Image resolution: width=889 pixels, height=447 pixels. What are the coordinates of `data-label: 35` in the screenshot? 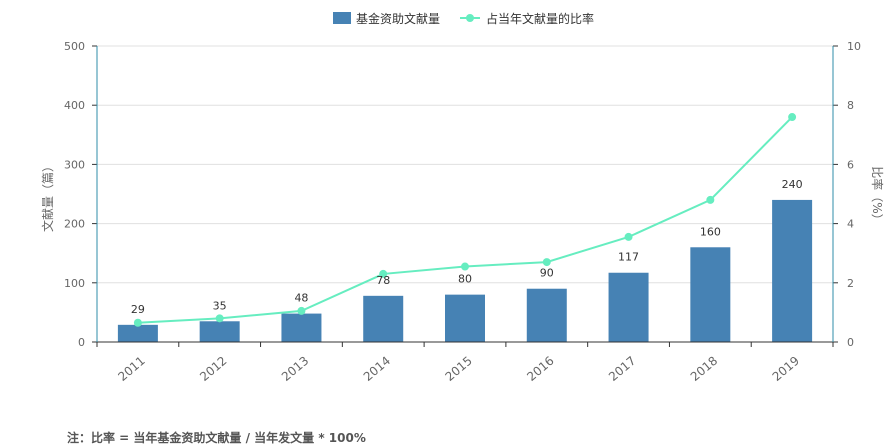 It's located at (220, 305).